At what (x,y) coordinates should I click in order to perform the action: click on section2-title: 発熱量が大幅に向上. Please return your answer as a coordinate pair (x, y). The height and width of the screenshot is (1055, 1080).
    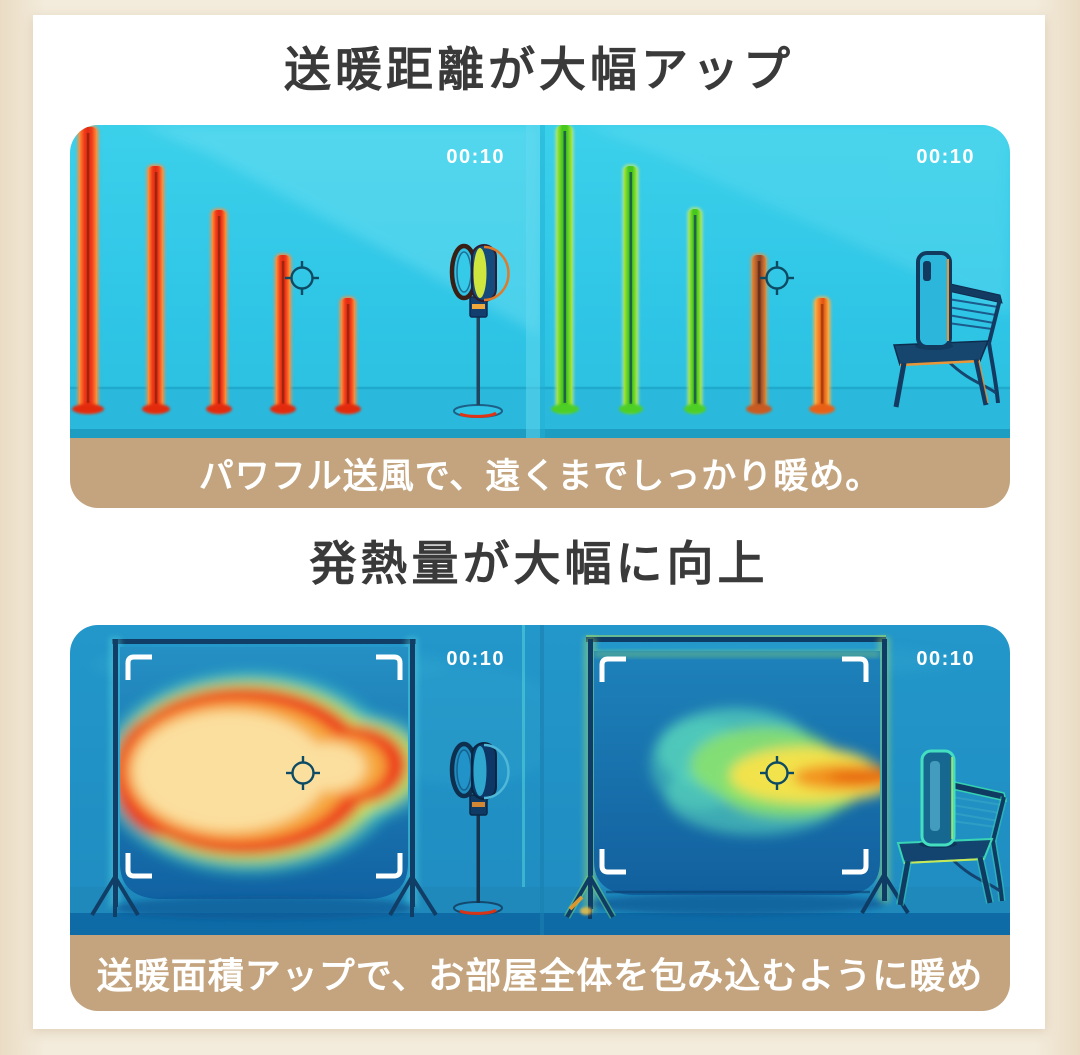
    Looking at the image, I should click on (539, 563).